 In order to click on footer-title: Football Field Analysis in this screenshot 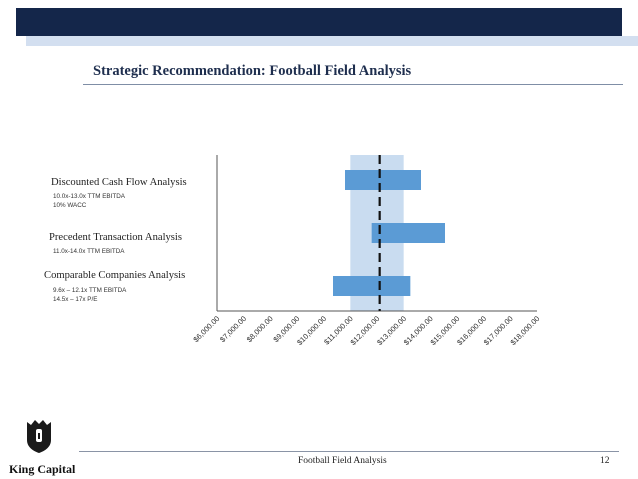, I will do `click(342, 461)`.